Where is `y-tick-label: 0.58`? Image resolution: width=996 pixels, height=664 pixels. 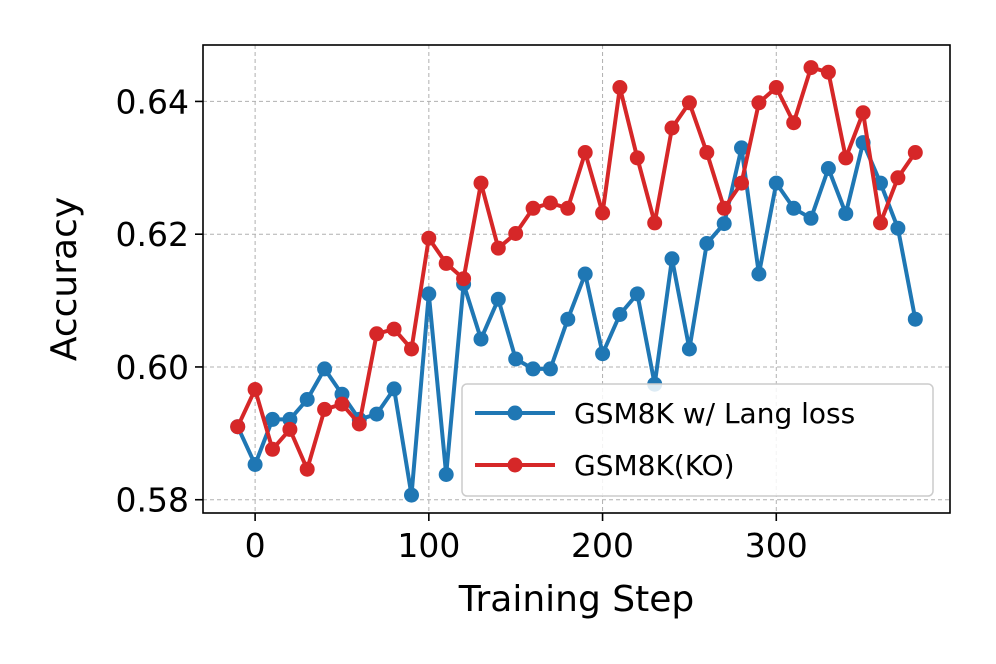
y-tick-label: 0.58 is located at coordinates (152, 500).